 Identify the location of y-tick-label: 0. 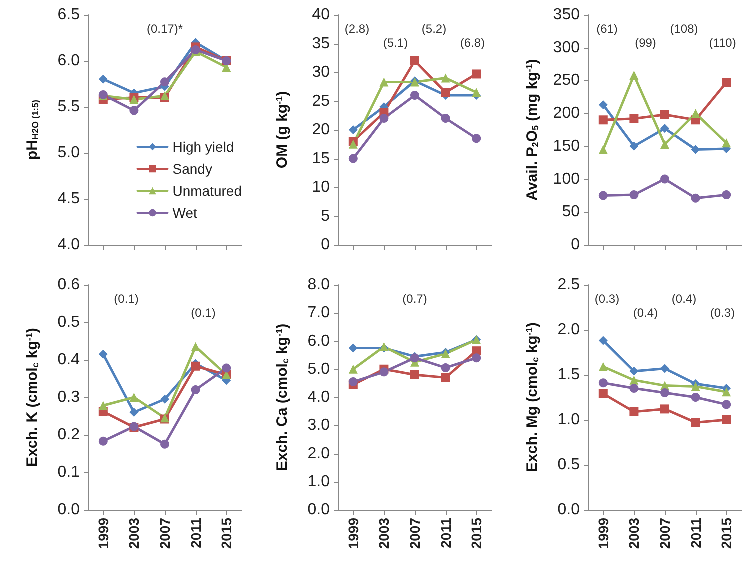
(325, 245).